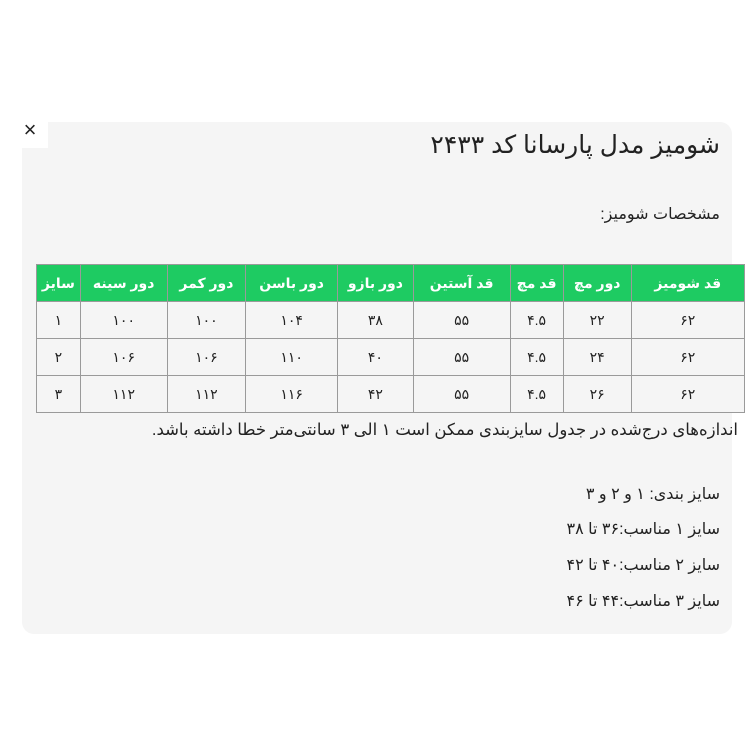 Image resolution: width=750 pixels, height=750 pixels. I want to click on table-row: ۶۲ ۲۴ ۴.۵ ۵۵ ۴۰ ۱۱۰ ۱۰۶ ۱۰۶ ۲, so click(391, 357).